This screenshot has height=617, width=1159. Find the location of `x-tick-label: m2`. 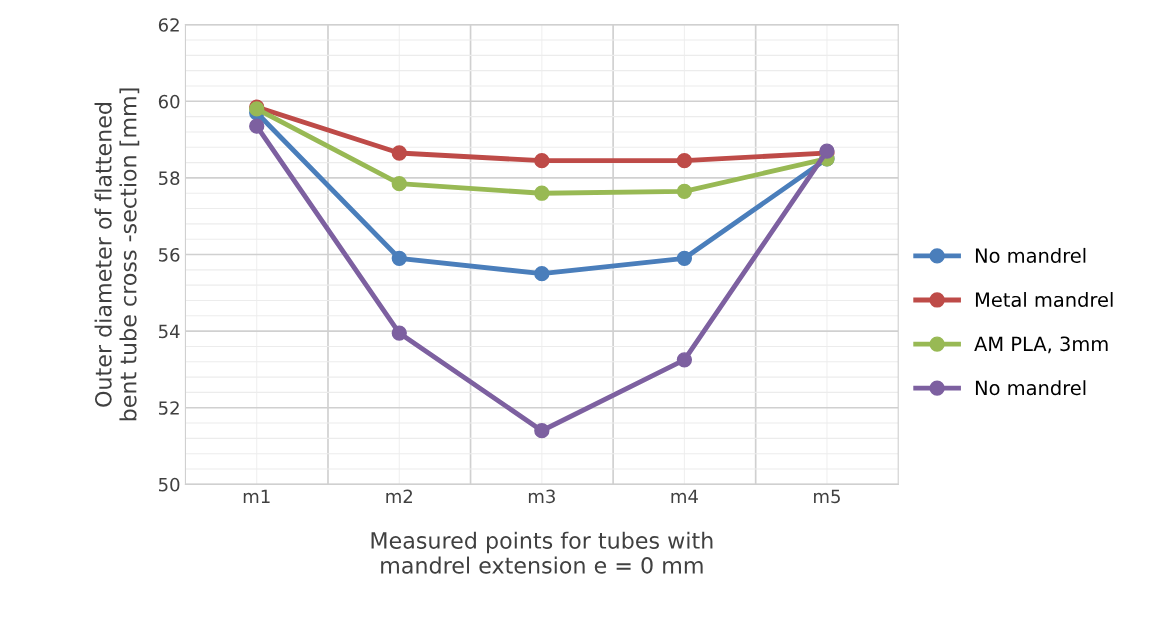

x-tick-label: m2 is located at coordinates (399, 496).